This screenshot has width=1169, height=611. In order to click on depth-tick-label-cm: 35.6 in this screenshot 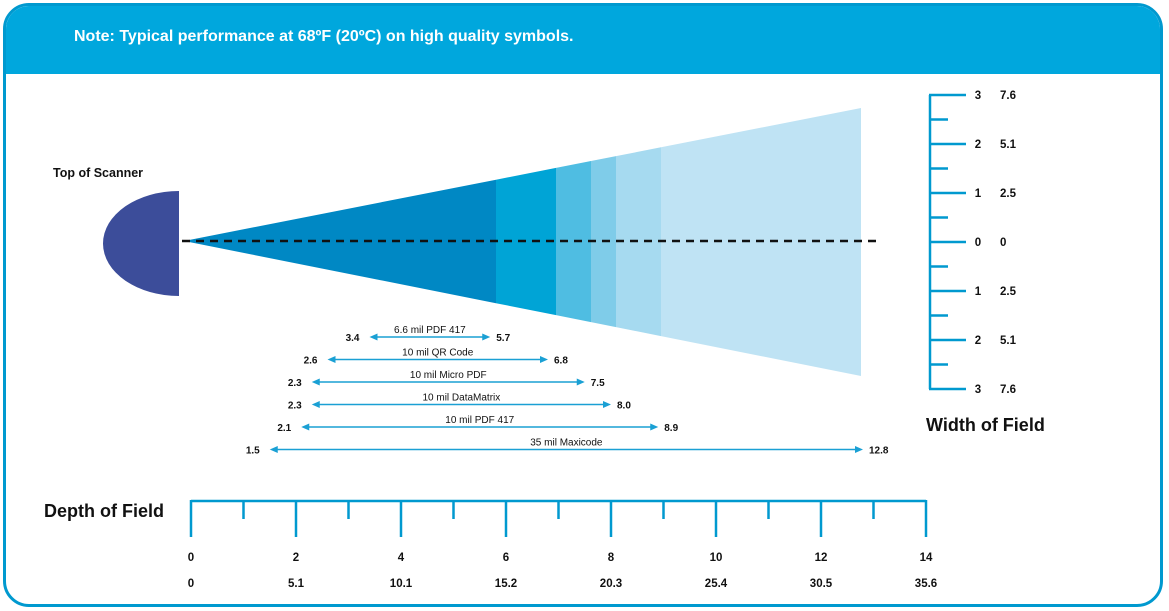, I will do `click(926, 584)`.